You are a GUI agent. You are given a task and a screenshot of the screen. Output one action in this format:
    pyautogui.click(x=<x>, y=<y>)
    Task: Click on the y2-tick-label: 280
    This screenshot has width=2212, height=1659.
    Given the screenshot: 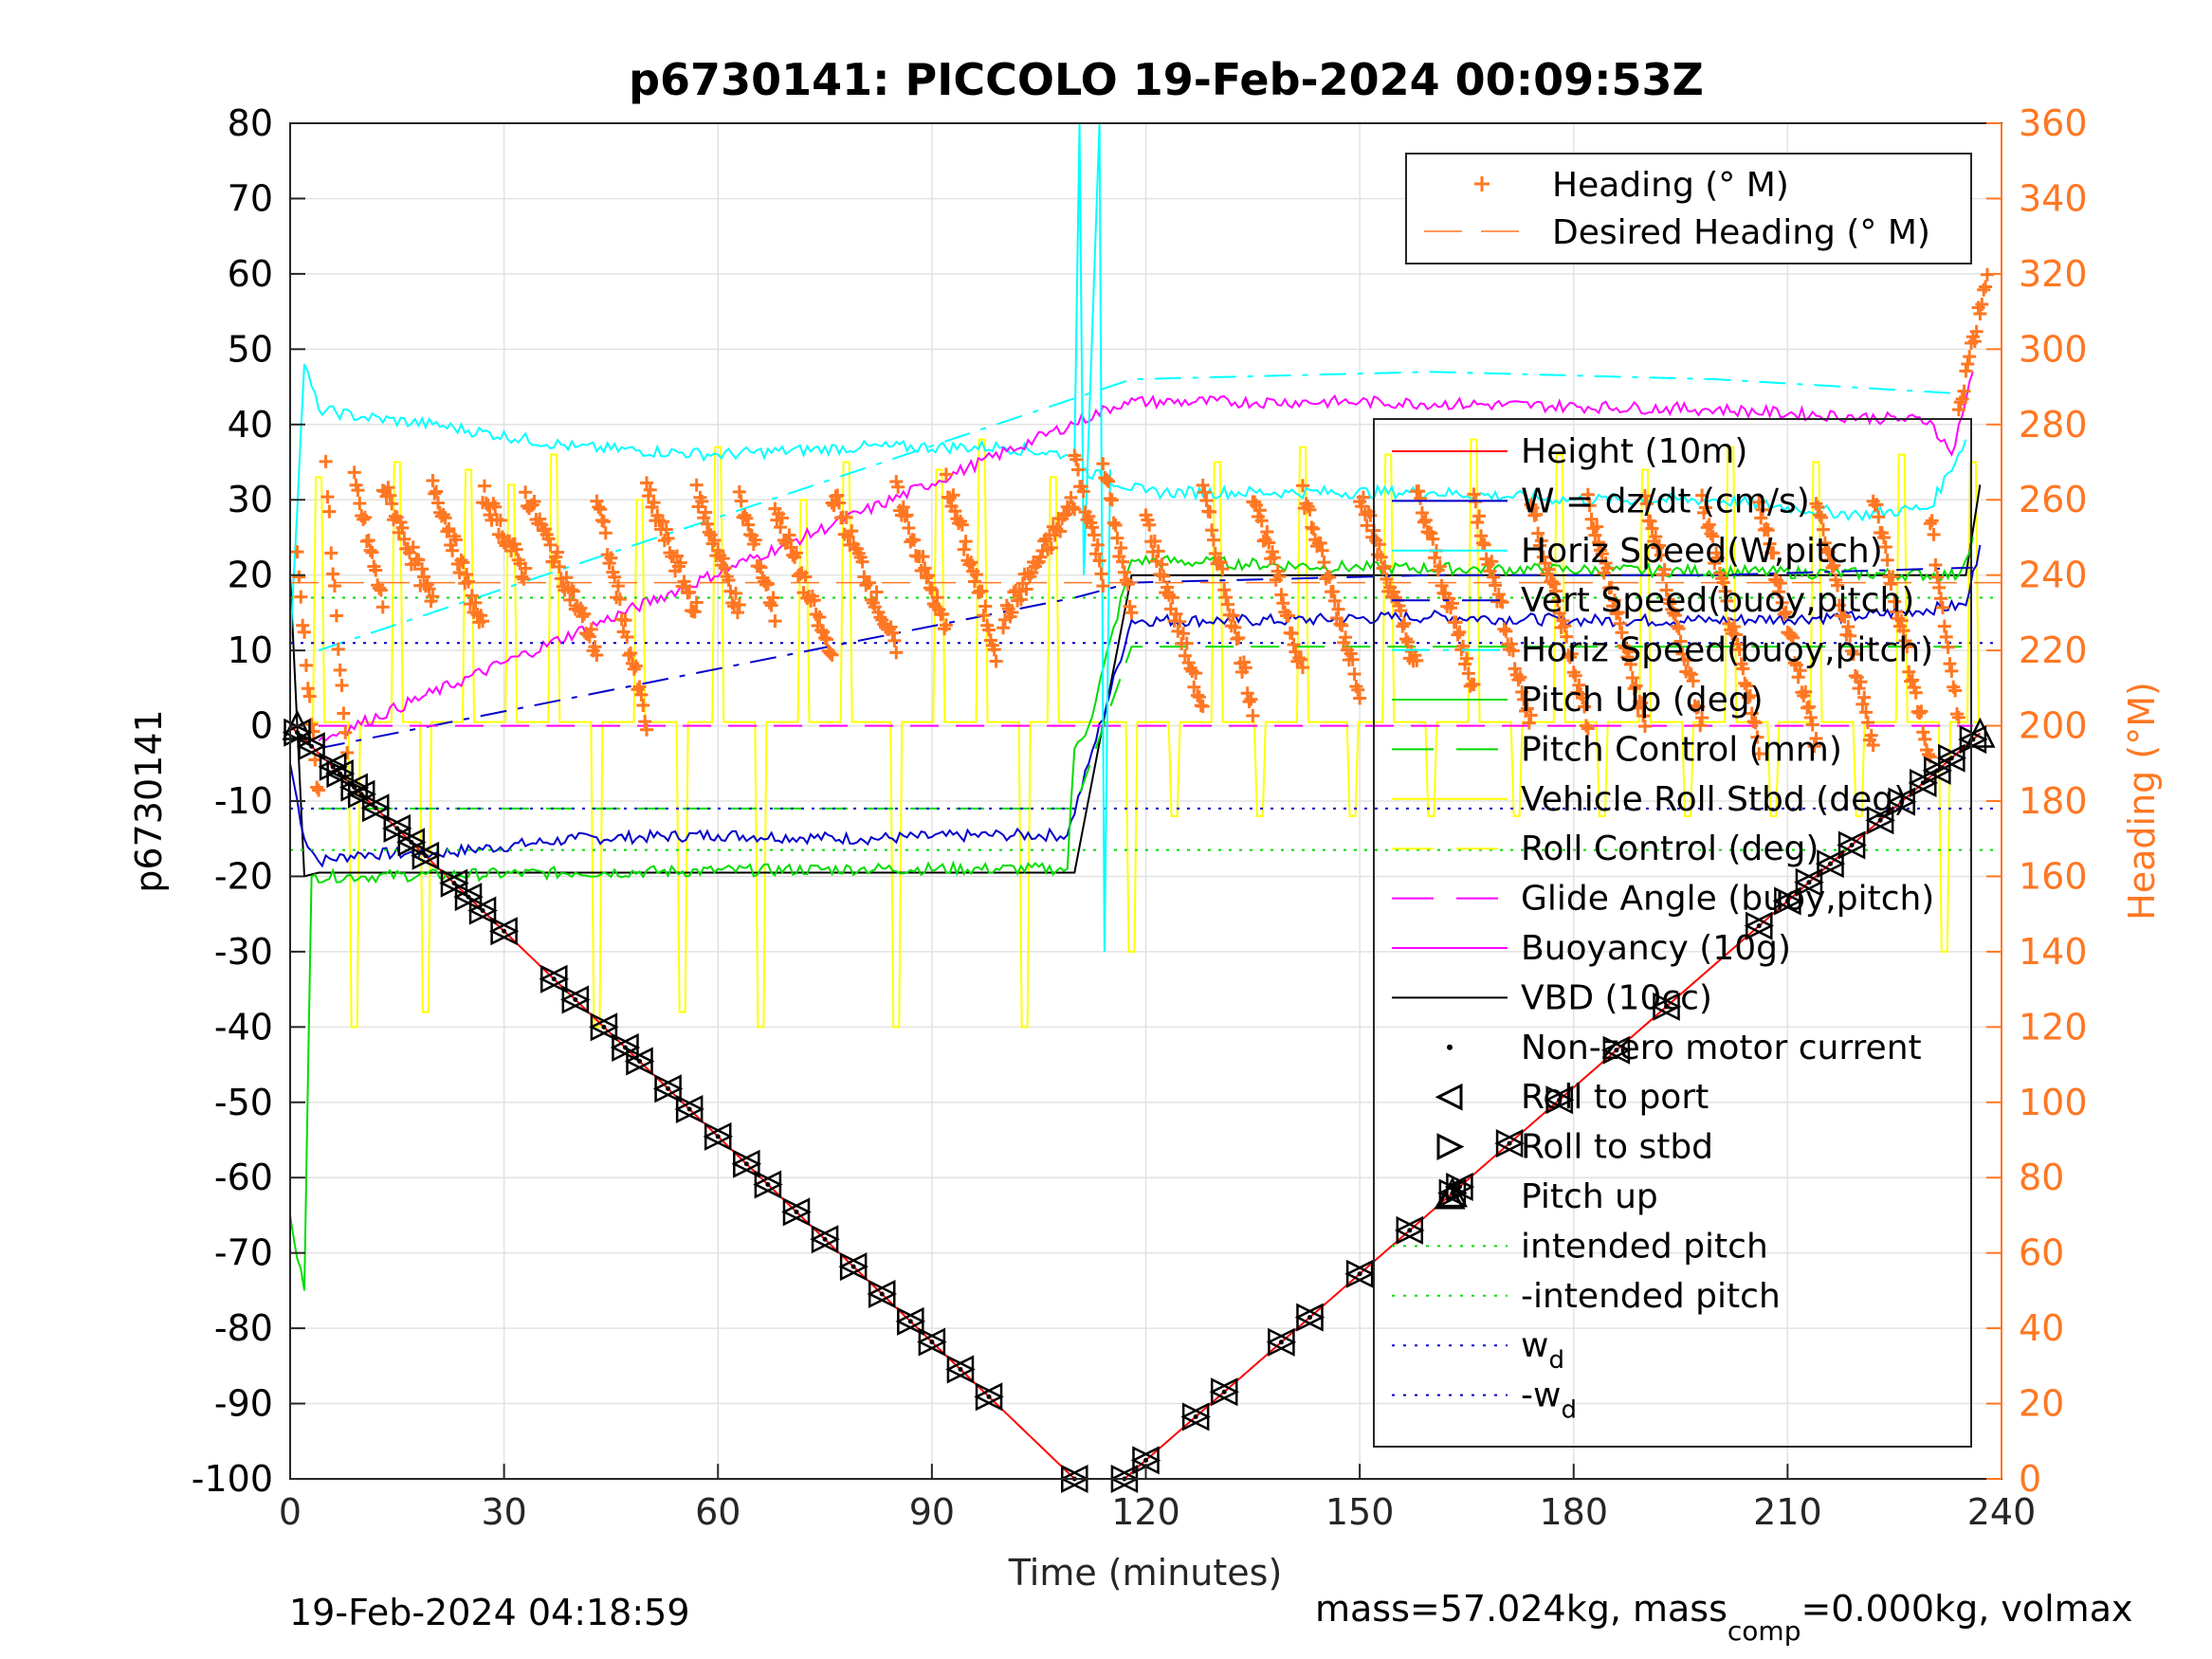 What is the action you would take?
    pyautogui.click(x=2053, y=425)
    